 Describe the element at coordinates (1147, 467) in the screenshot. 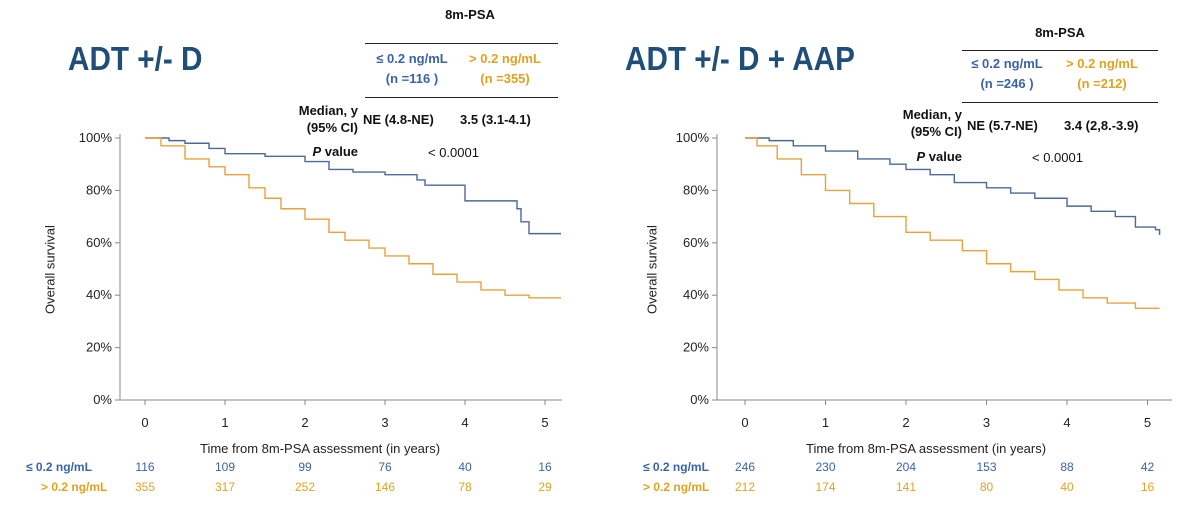

I see `risk-cell-low: 42` at that location.